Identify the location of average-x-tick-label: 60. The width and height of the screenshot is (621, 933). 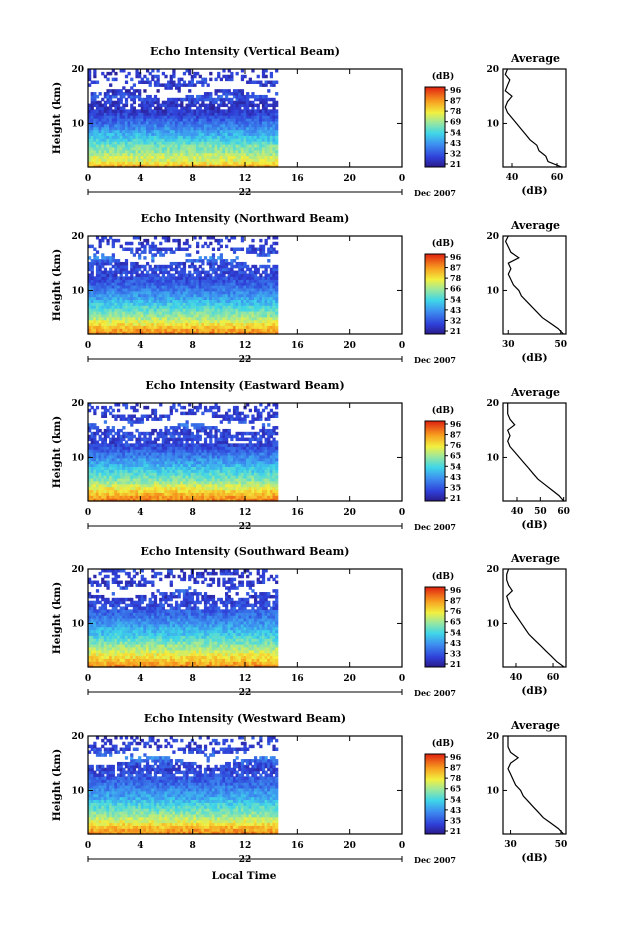
(557, 178).